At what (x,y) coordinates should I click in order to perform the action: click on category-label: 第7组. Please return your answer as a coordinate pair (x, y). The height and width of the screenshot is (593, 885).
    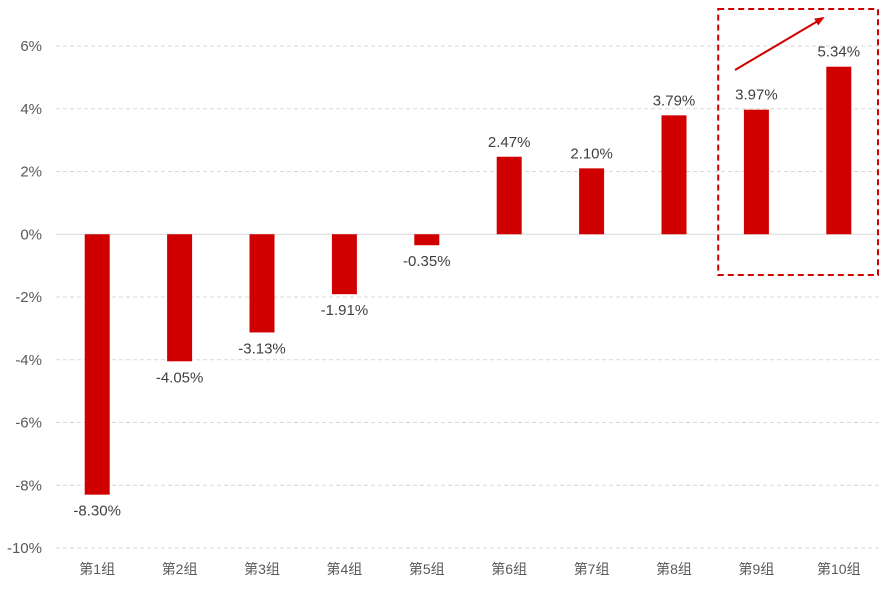
    Looking at the image, I should click on (592, 569).